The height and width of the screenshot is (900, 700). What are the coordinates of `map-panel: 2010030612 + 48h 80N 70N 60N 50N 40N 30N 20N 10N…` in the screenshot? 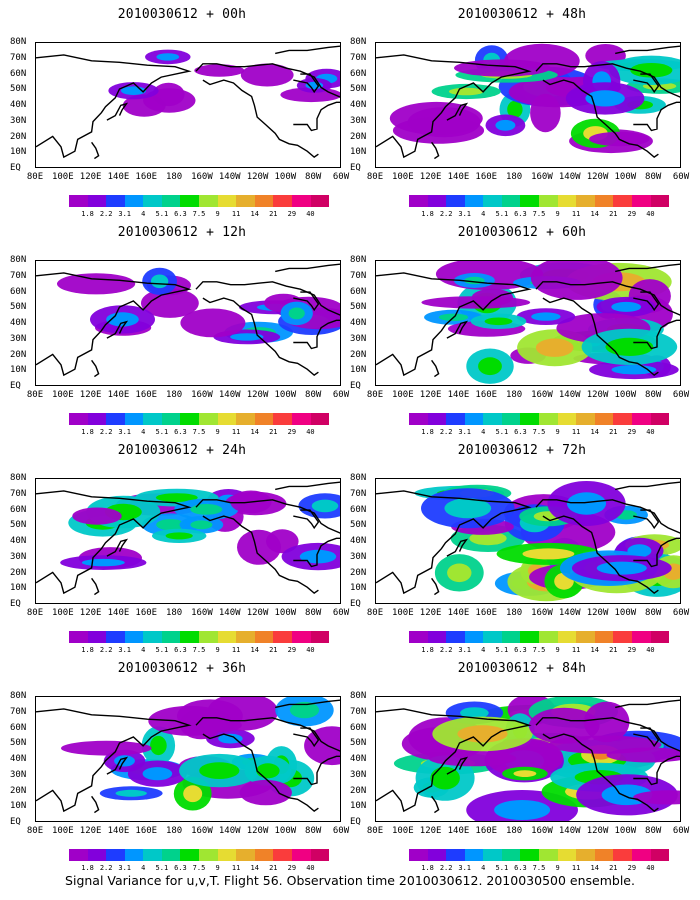 It's located at (521, 110).